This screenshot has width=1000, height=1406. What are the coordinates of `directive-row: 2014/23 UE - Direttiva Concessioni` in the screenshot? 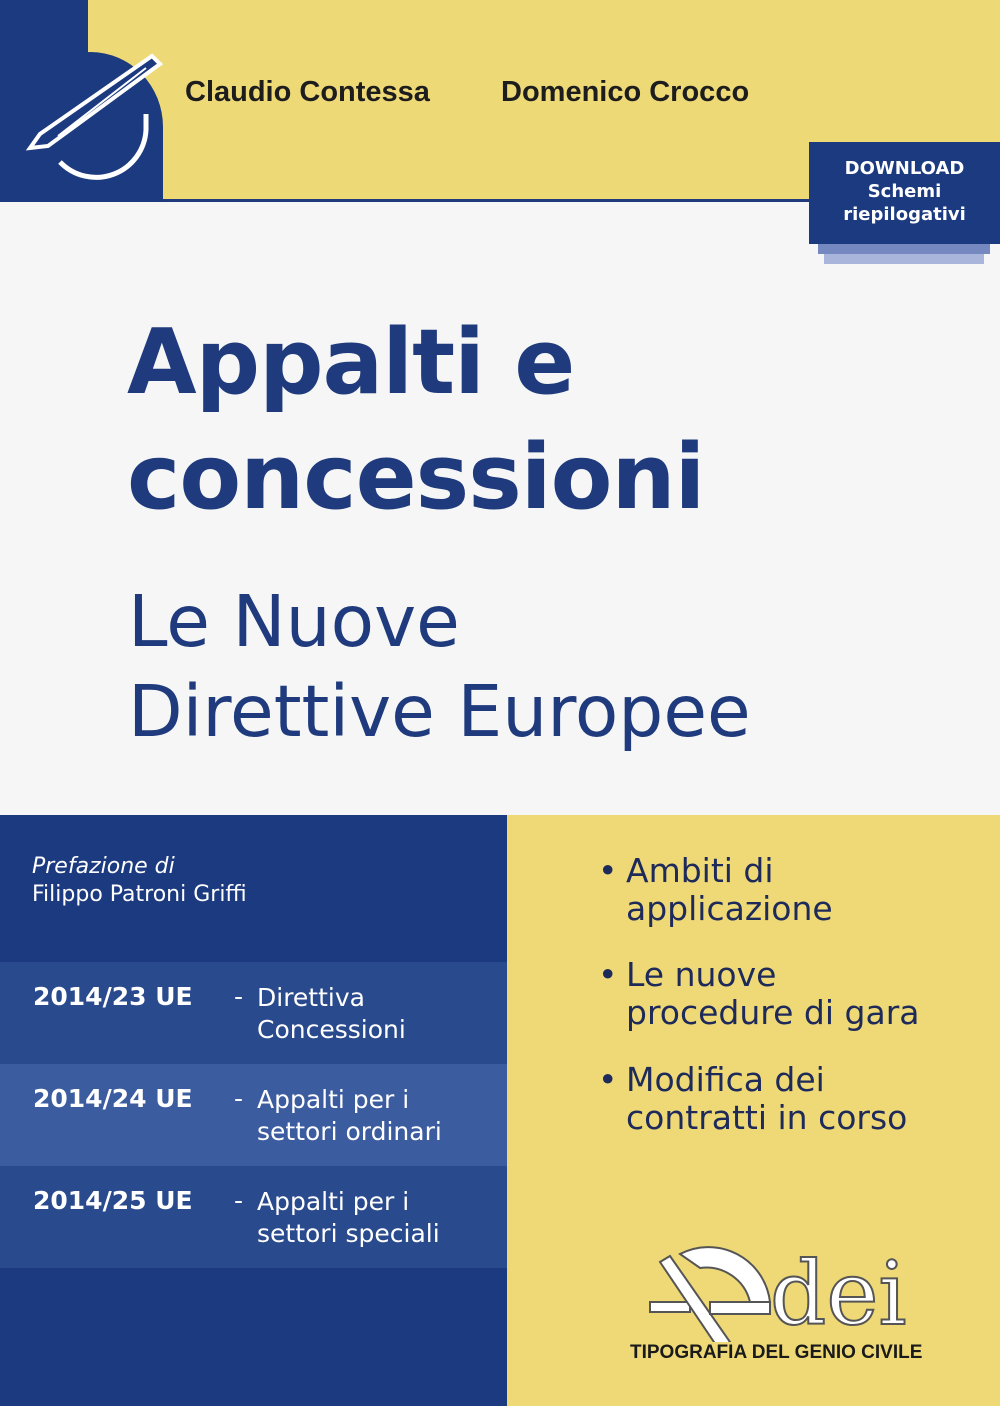 It's located at (253, 1013).